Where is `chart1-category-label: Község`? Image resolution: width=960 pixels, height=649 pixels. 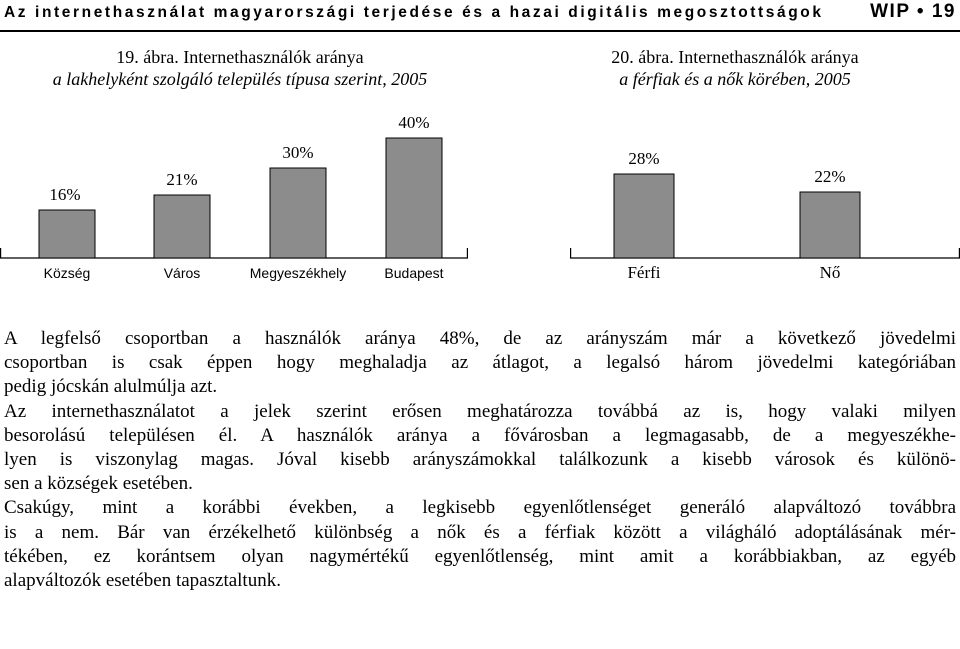
chart1-category-label: Község is located at coordinates (67, 273).